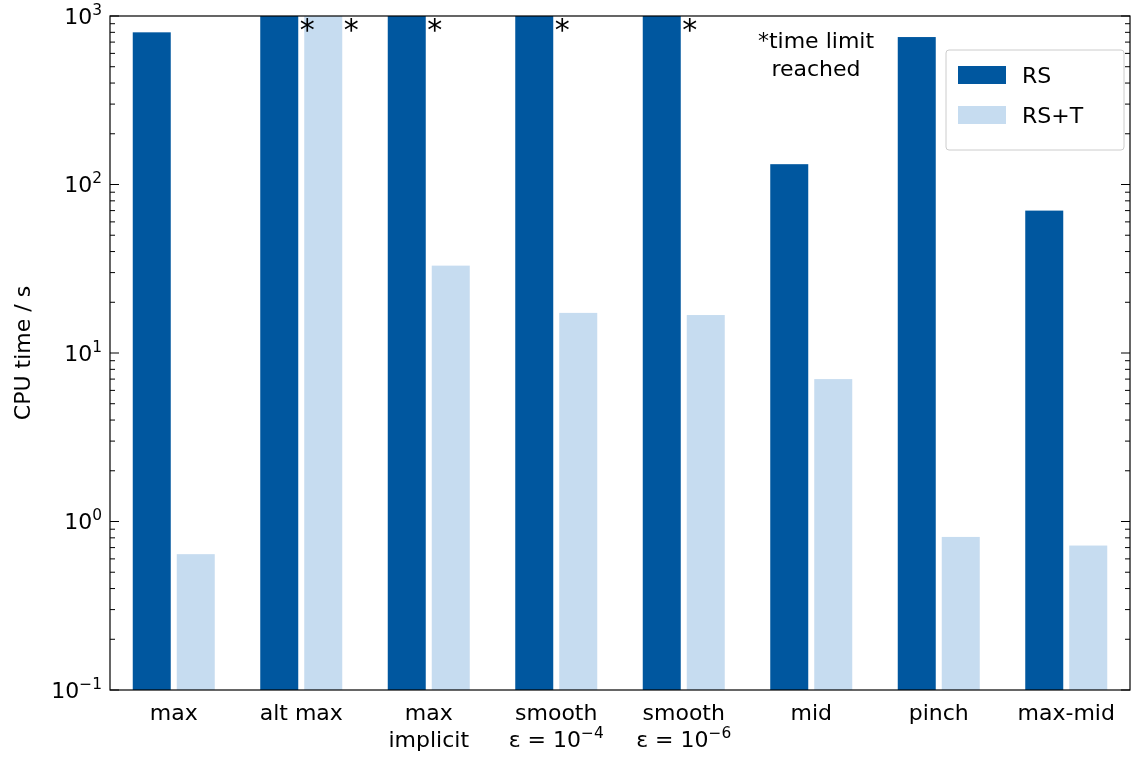 This screenshot has width=1137, height=762. Describe the element at coordinates (301, 712) in the screenshot. I see `x-tick-label: alt max` at that location.